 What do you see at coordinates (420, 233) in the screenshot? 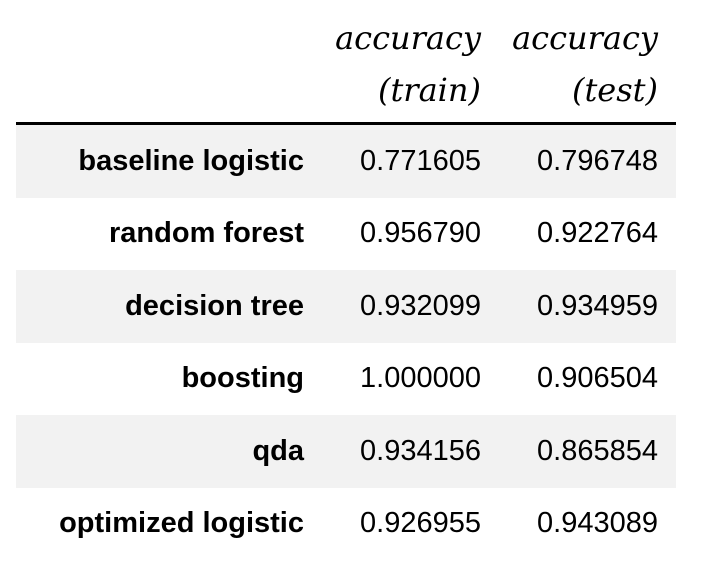
I see `cell-train-accuracy: 0.956790` at bounding box center [420, 233].